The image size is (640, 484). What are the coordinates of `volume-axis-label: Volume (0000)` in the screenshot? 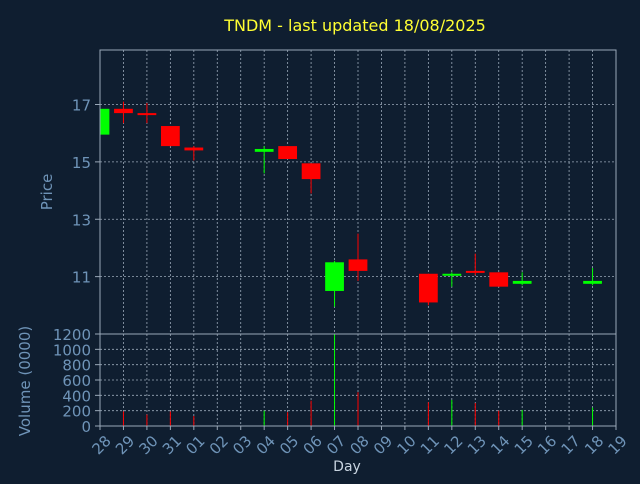 It's located at (25, 381).